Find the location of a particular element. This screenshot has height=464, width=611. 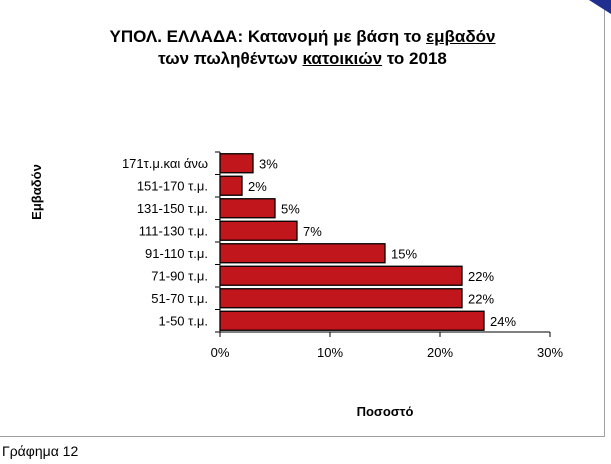

value-label: 2% is located at coordinates (257, 186).